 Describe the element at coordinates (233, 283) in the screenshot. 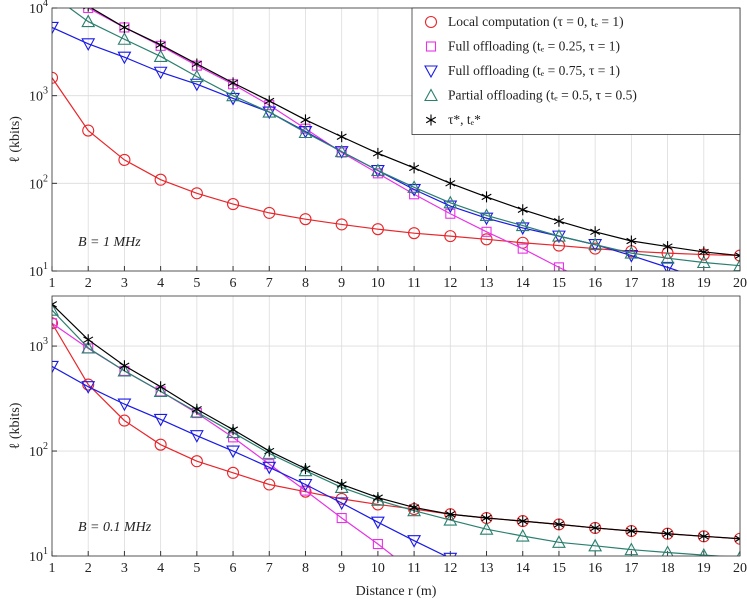

I see `x-tick-label: 6` at that location.